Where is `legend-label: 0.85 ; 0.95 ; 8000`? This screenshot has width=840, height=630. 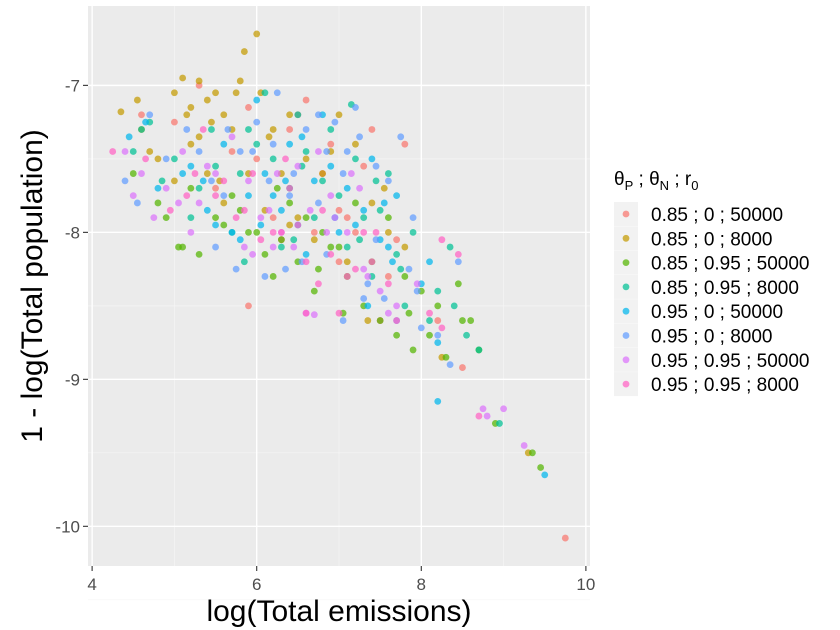
legend-label: 0.85 ; 0.95 ; 8000 is located at coordinates (725, 288).